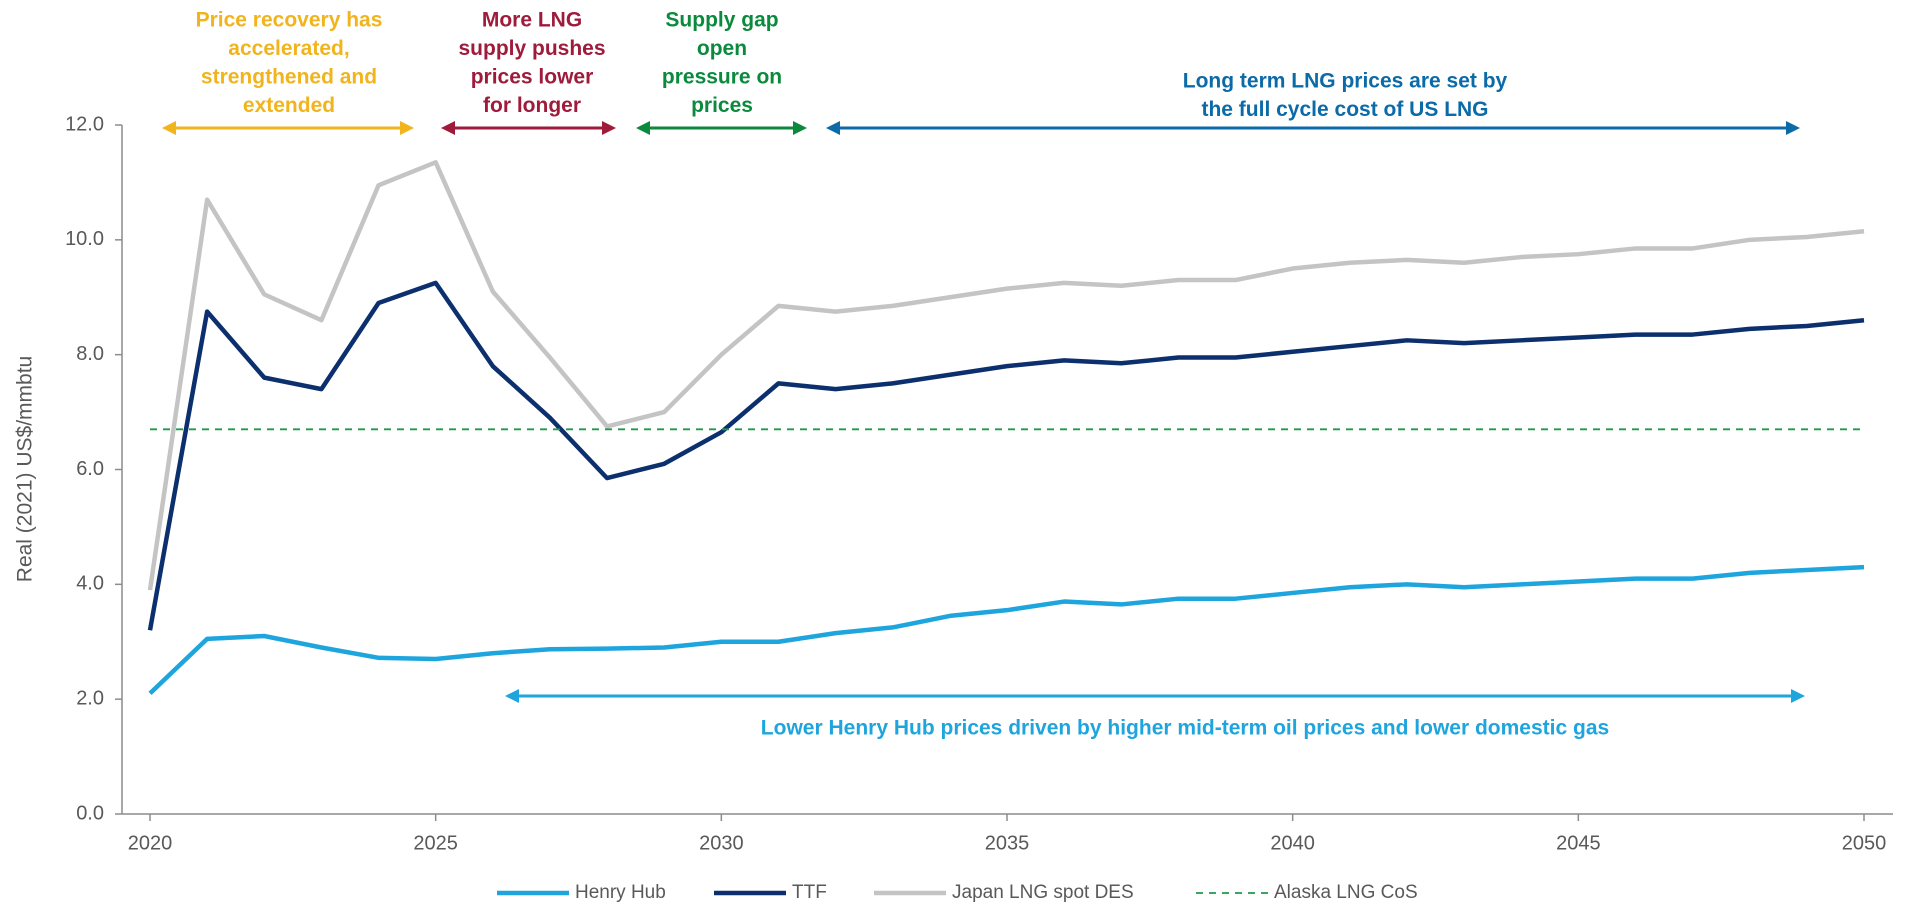 This screenshot has width=1912, height=911. What do you see at coordinates (532, 20) in the screenshot?
I see `annotation-text: More LNG` at bounding box center [532, 20].